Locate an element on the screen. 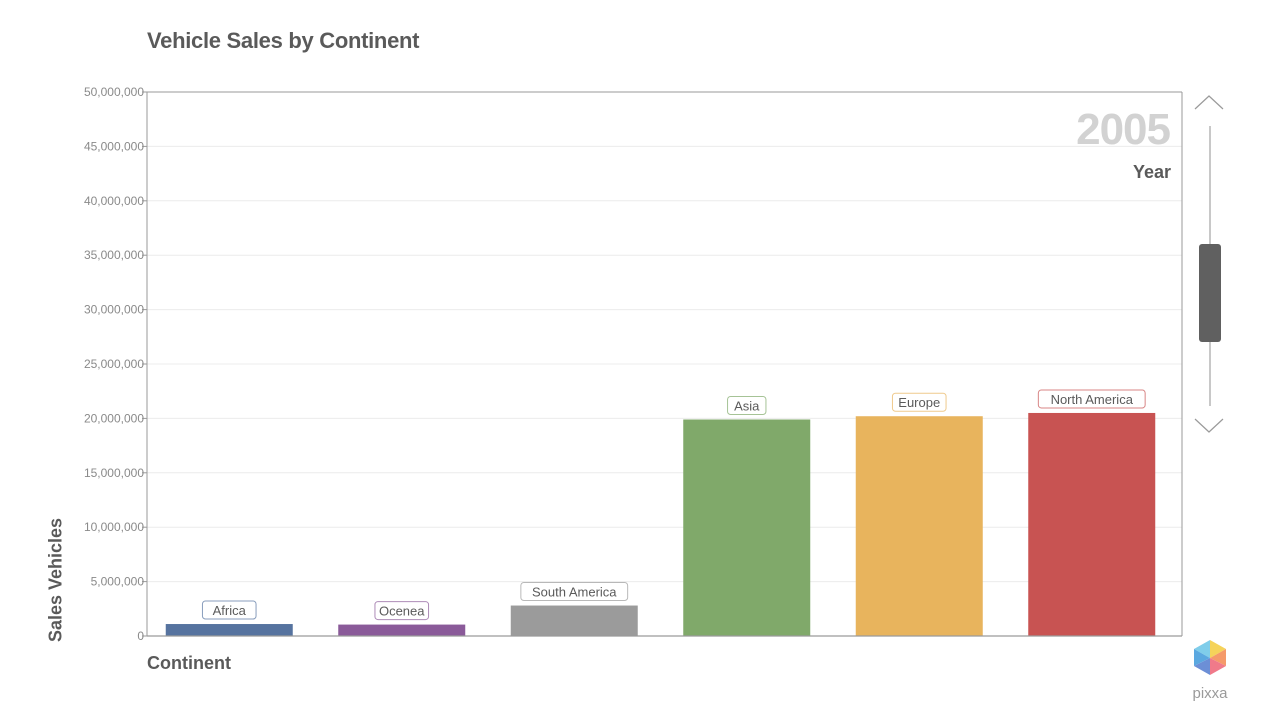  y-tick-label: 35,000,000 is located at coordinates (114, 255).